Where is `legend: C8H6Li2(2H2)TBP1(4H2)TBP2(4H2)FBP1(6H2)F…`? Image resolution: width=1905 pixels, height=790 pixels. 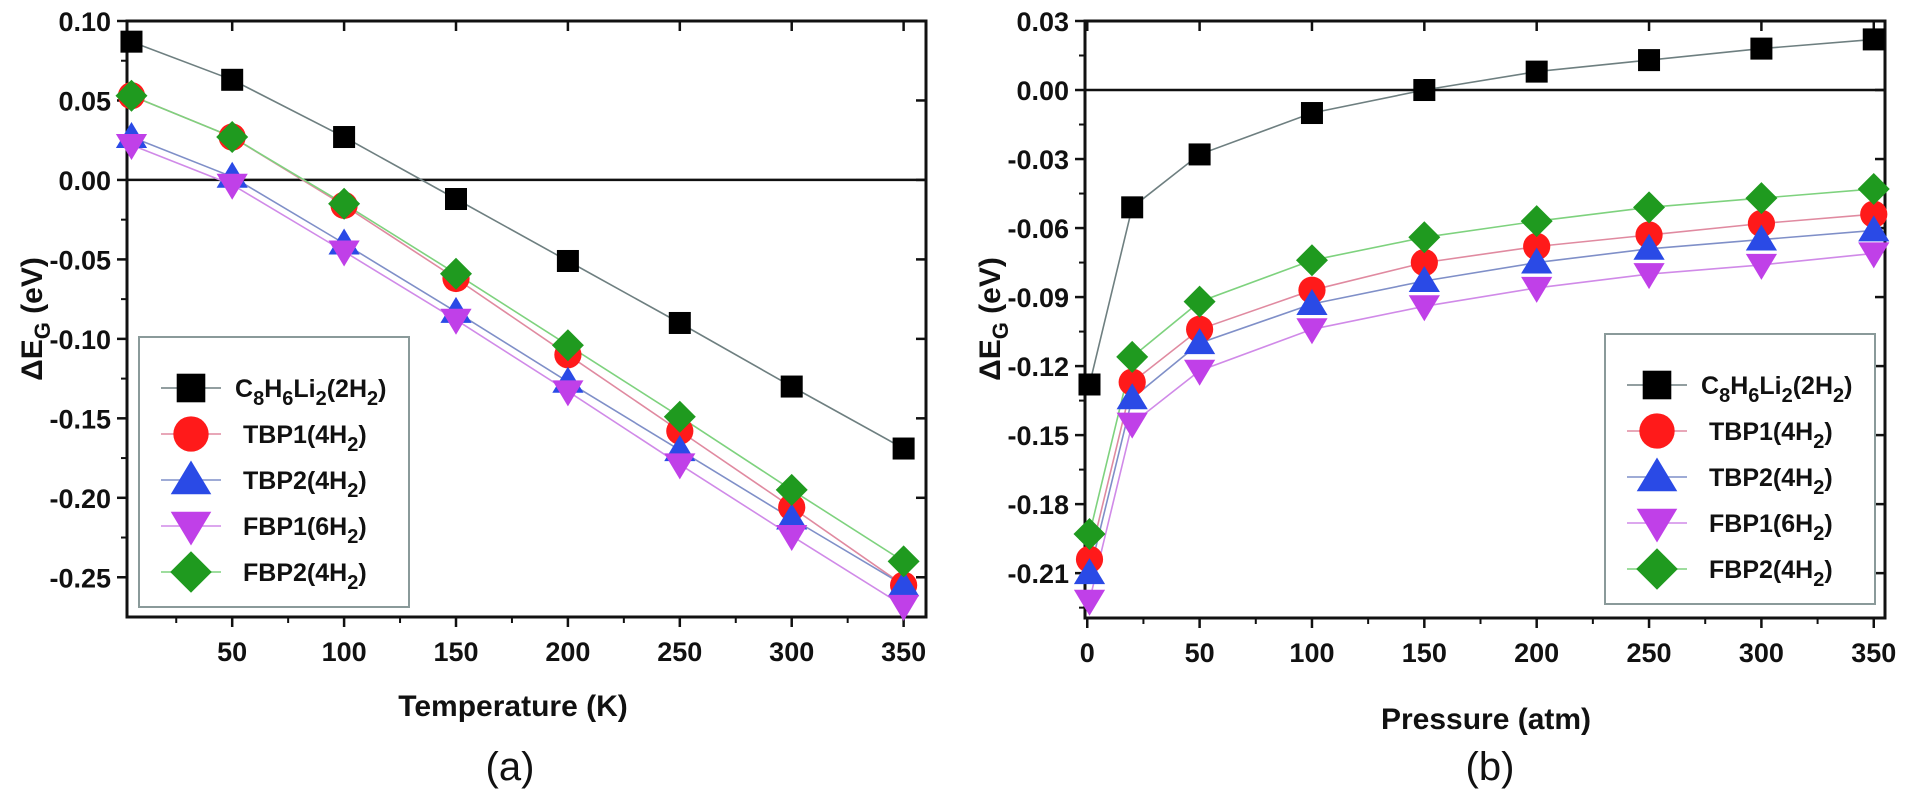
legend: C8H6Li2(2H2)TBP1(4H2)TBP2(4H2)FBP1(6H2)F… is located at coordinates (274, 472).